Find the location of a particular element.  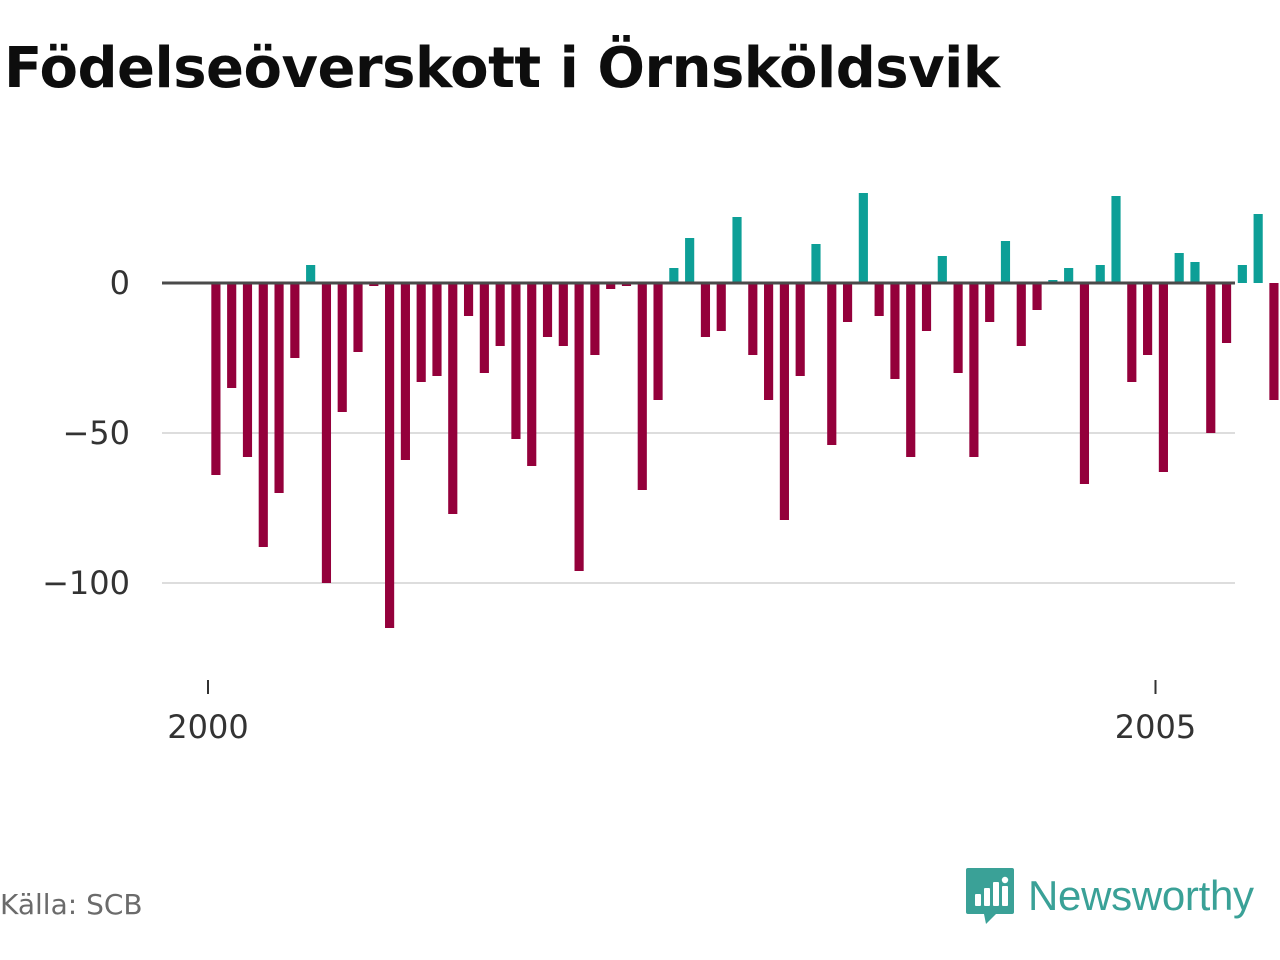

brand-name: Newsworthy is located at coordinates (1141, 895).